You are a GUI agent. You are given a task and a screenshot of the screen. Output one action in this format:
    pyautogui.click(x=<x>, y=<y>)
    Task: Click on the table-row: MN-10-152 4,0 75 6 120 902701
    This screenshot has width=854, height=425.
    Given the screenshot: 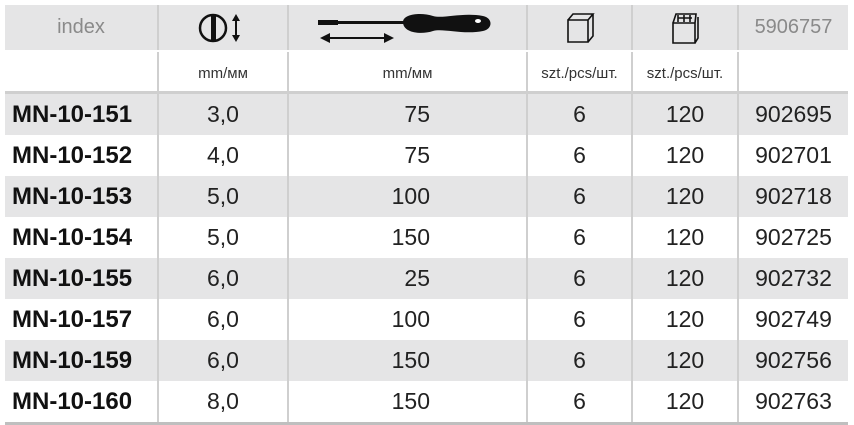 What is the action you would take?
    pyautogui.click(x=426, y=155)
    